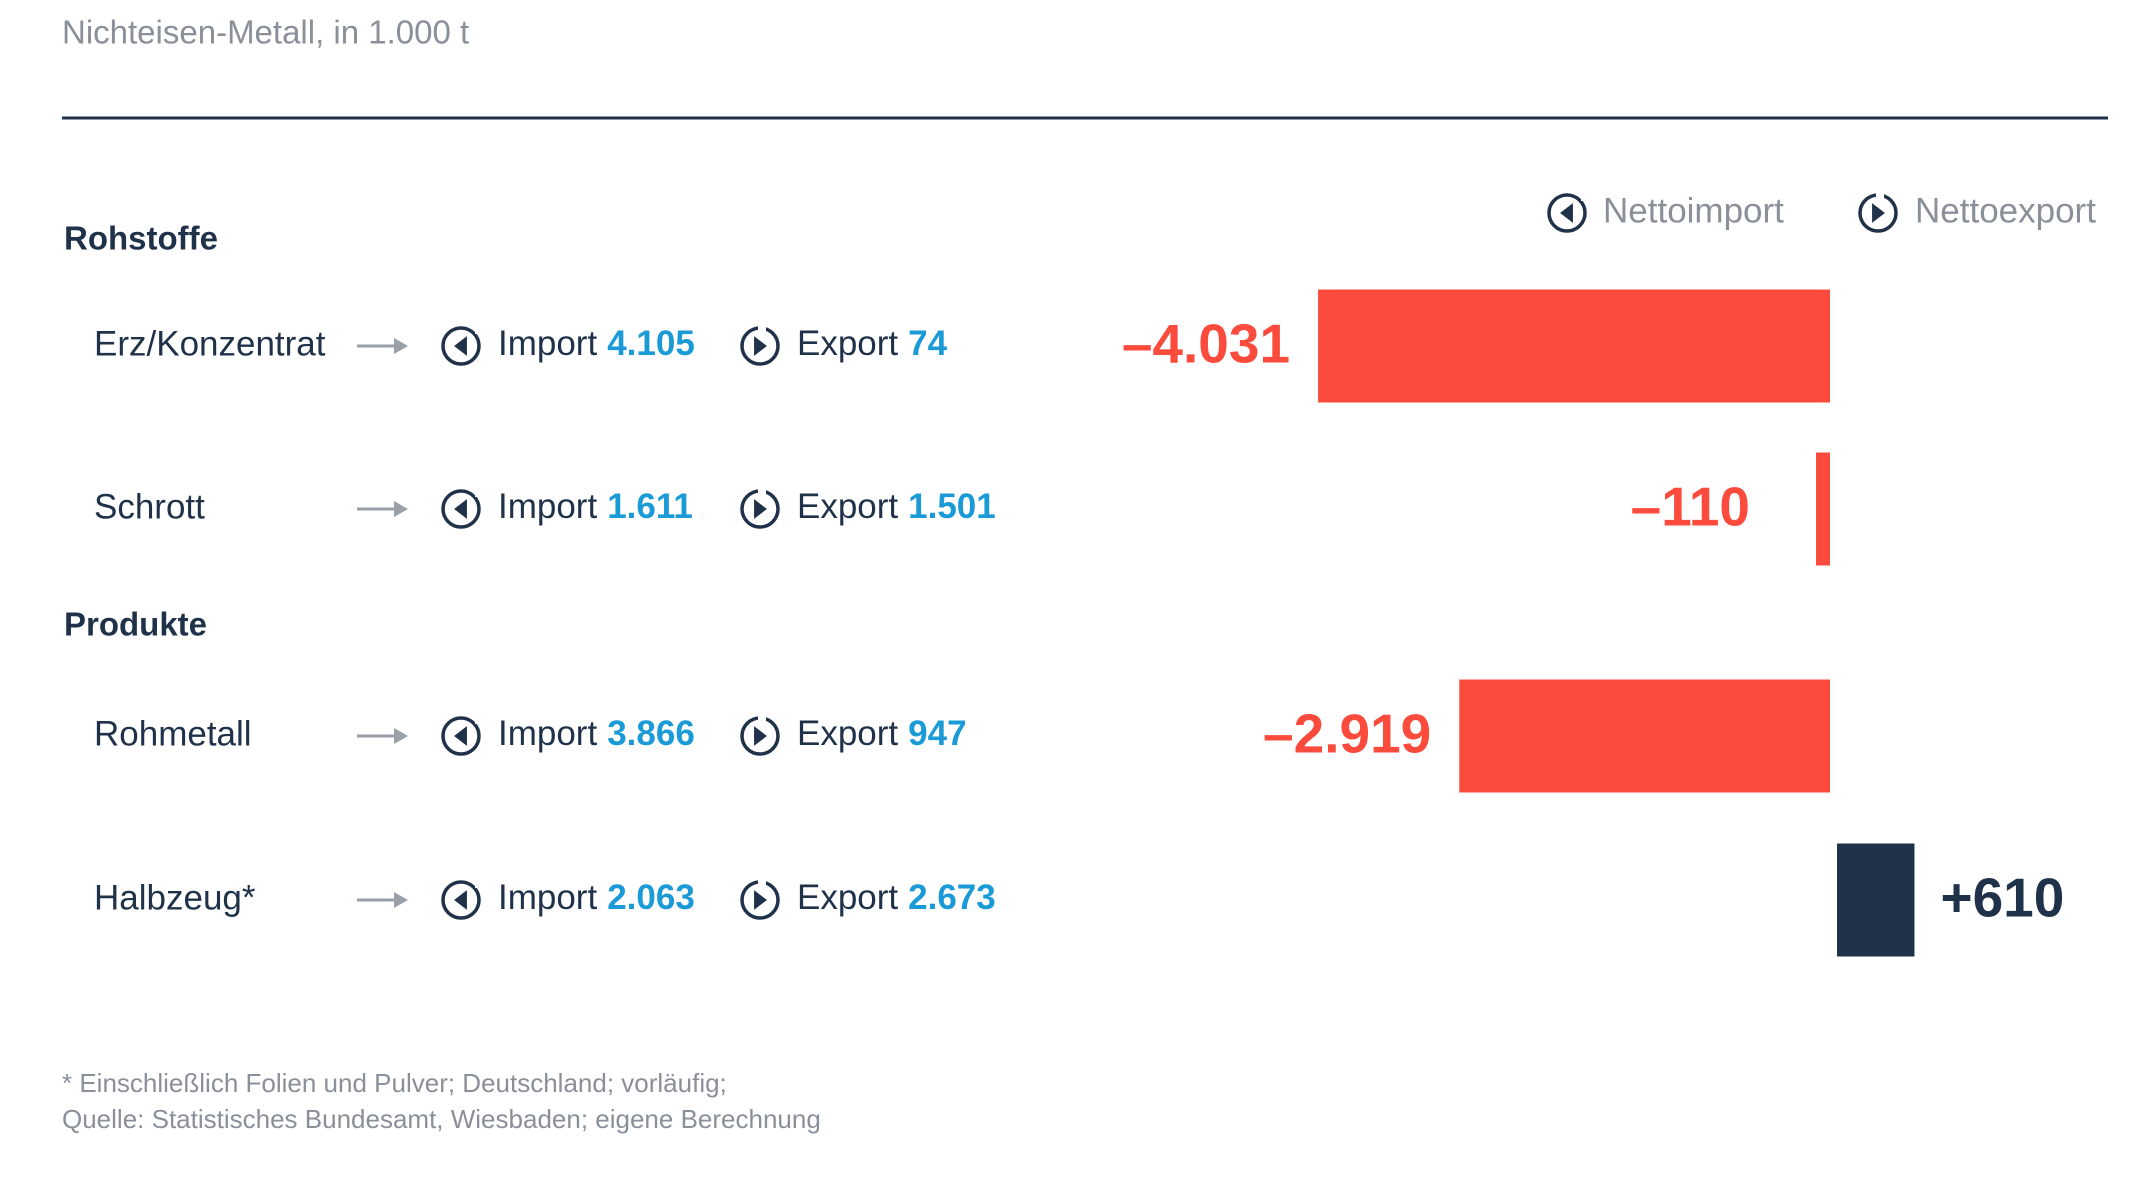  What do you see at coordinates (651, 343) in the screenshot?
I see `flow-value: 4.105` at bounding box center [651, 343].